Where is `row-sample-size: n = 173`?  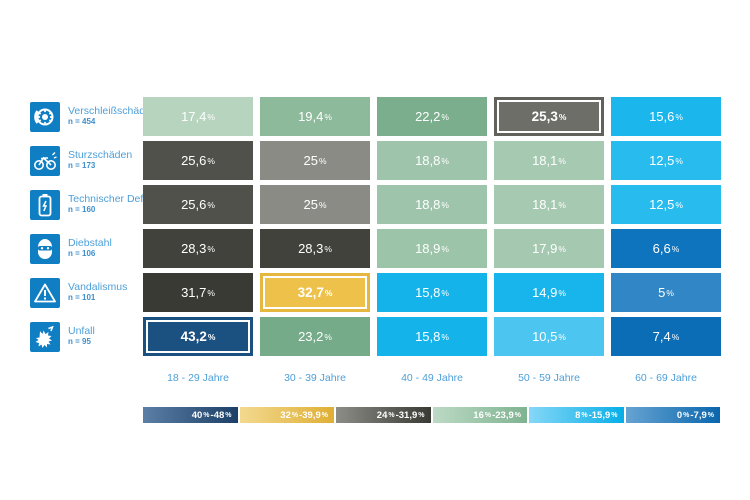
row-sample-size: n = 173 is located at coordinates (82, 166).